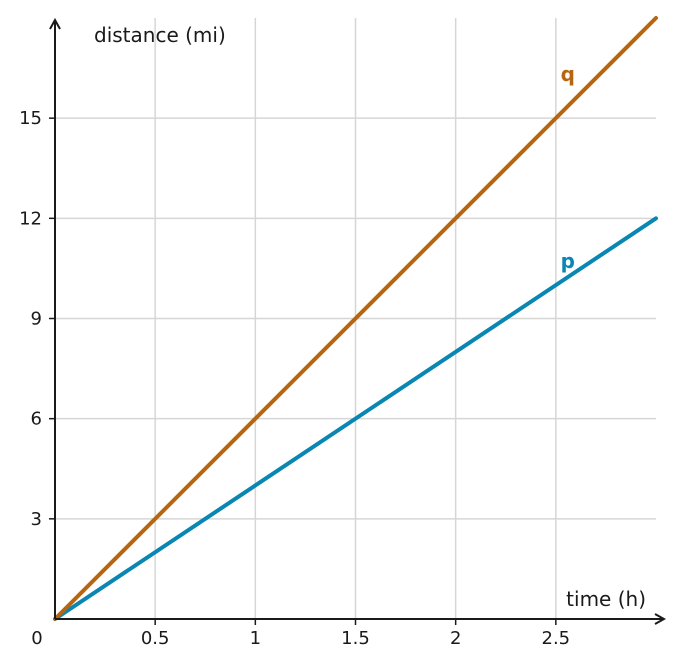 The image size is (674, 668). Describe the element at coordinates (36, 519) in the screenshot. I see `y-tick-label: 3` at that location.